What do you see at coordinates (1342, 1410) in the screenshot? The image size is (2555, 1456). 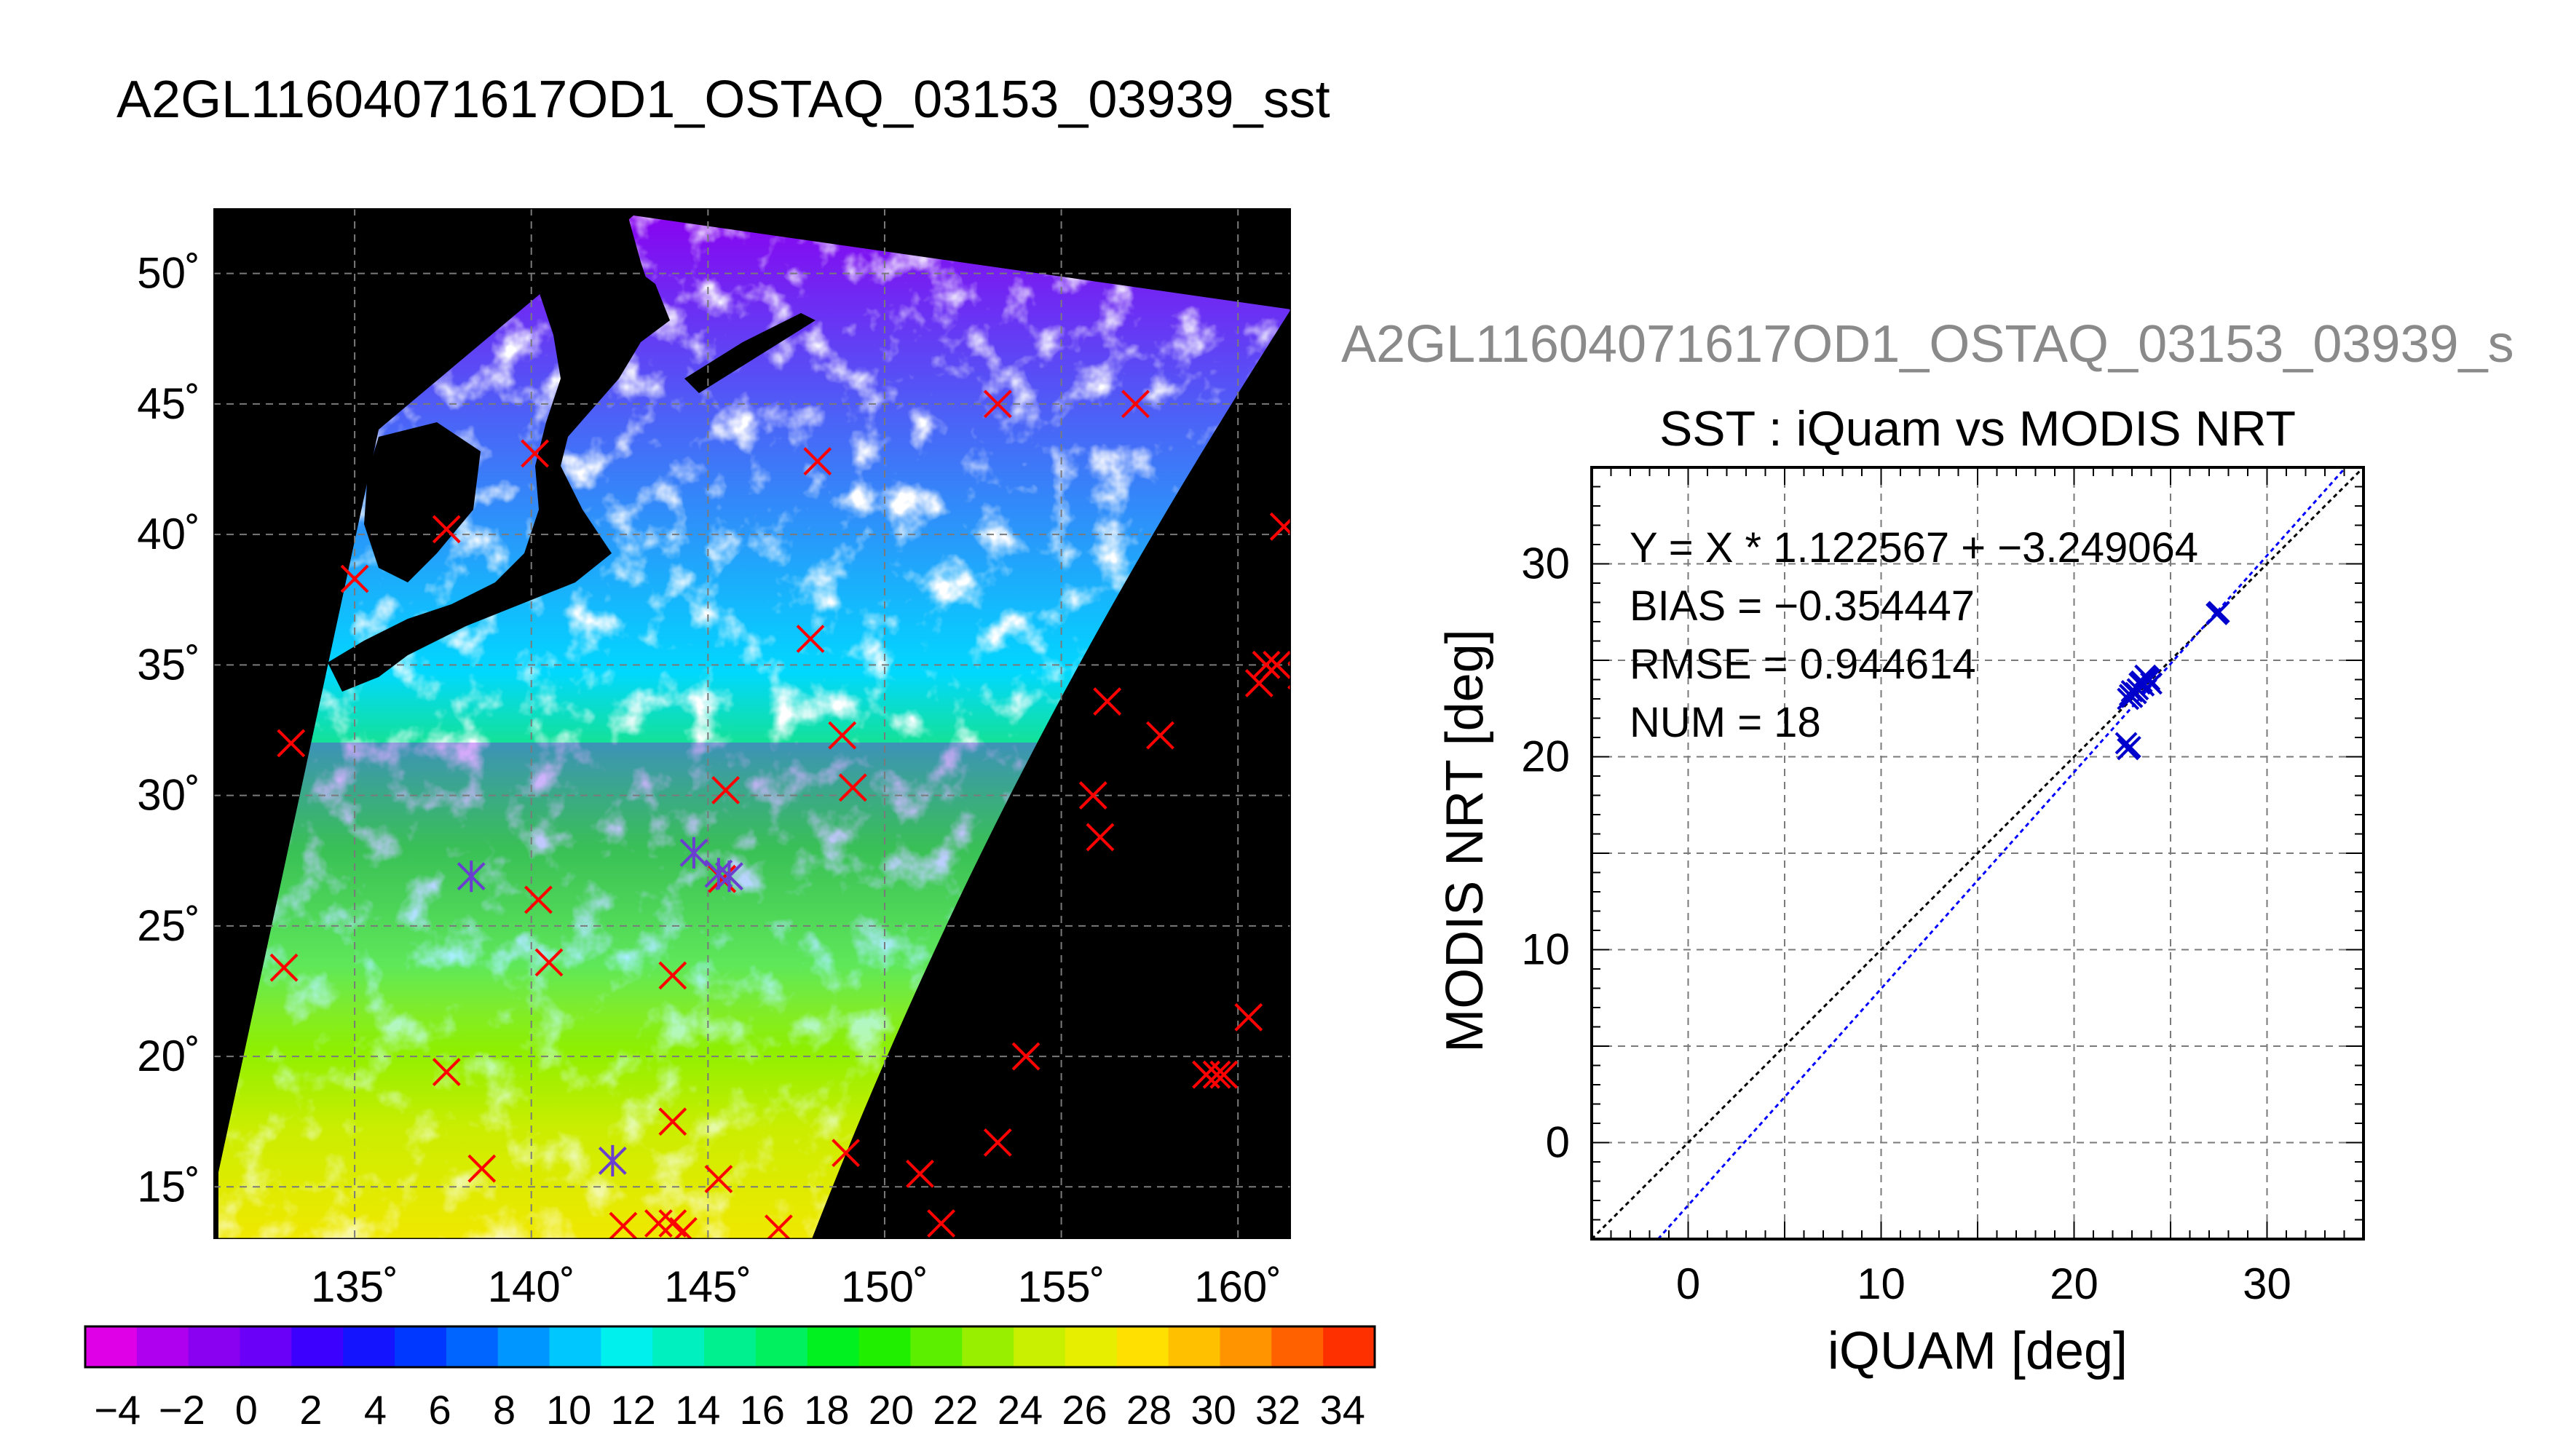 I see `colorbar-tick-label: 34` at bounding box center [1342, 1410].